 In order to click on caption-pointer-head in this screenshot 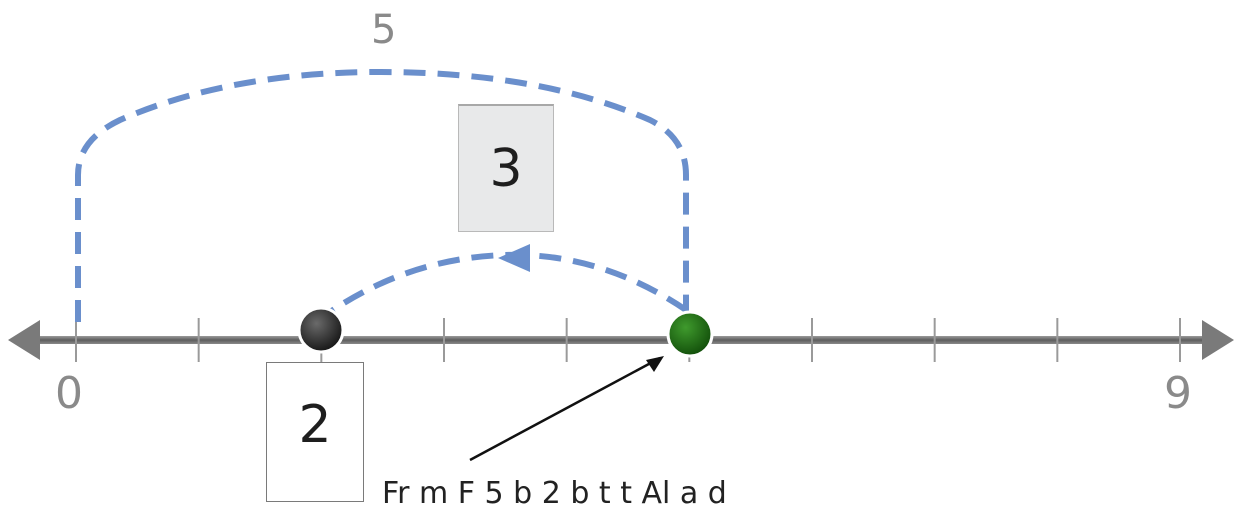, I will do `click(655, 364)`.